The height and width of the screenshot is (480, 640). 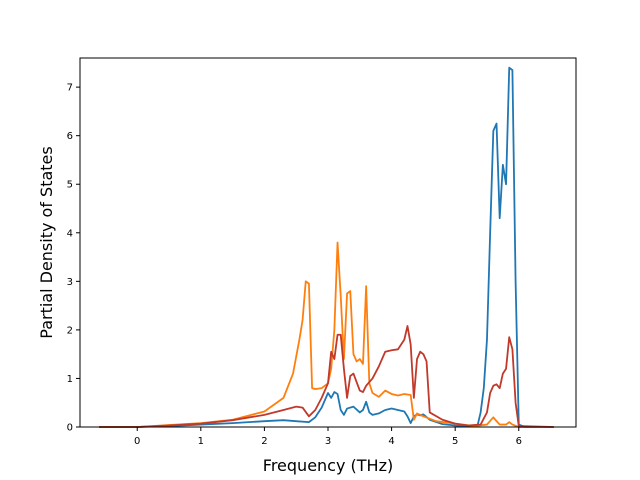 I want to click on x-axis-title: Frequency (THz), so click(x=328, y=465).